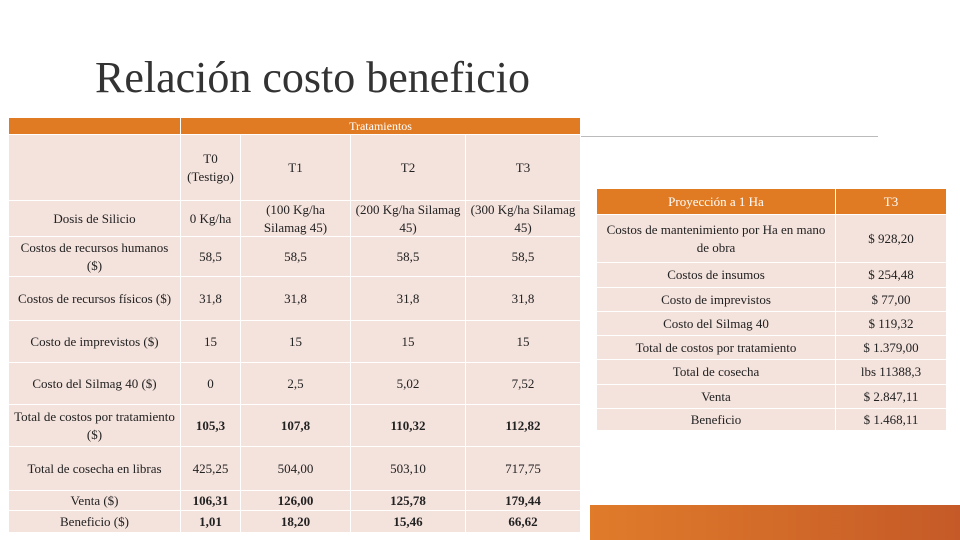  I want to click on row-label: Venta ($), so click(94, 501).